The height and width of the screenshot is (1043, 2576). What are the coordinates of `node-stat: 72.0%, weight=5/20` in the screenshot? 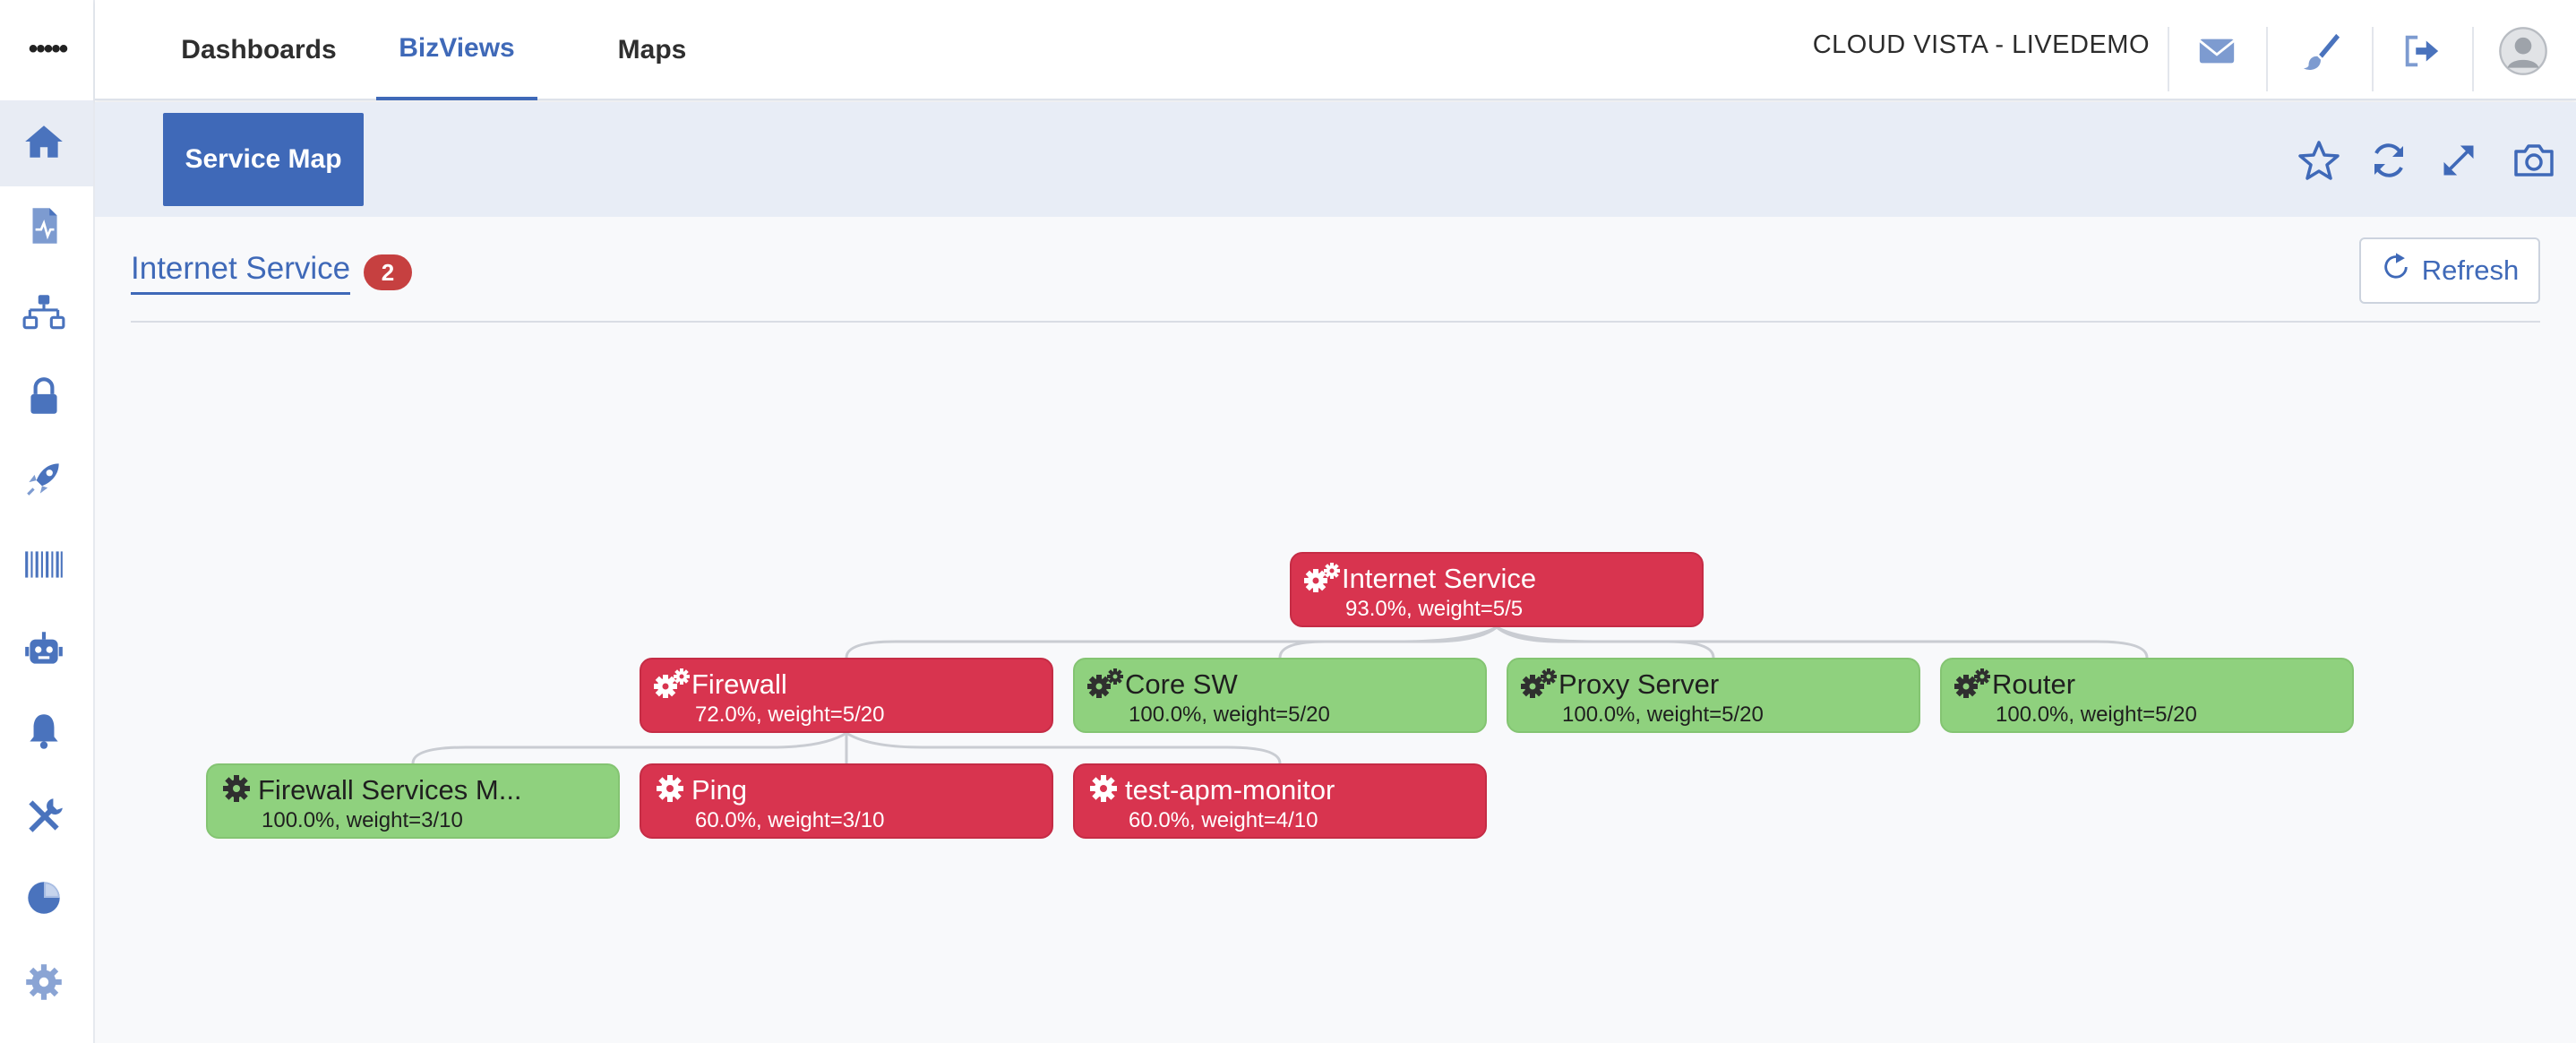 It's located at (790, 715).